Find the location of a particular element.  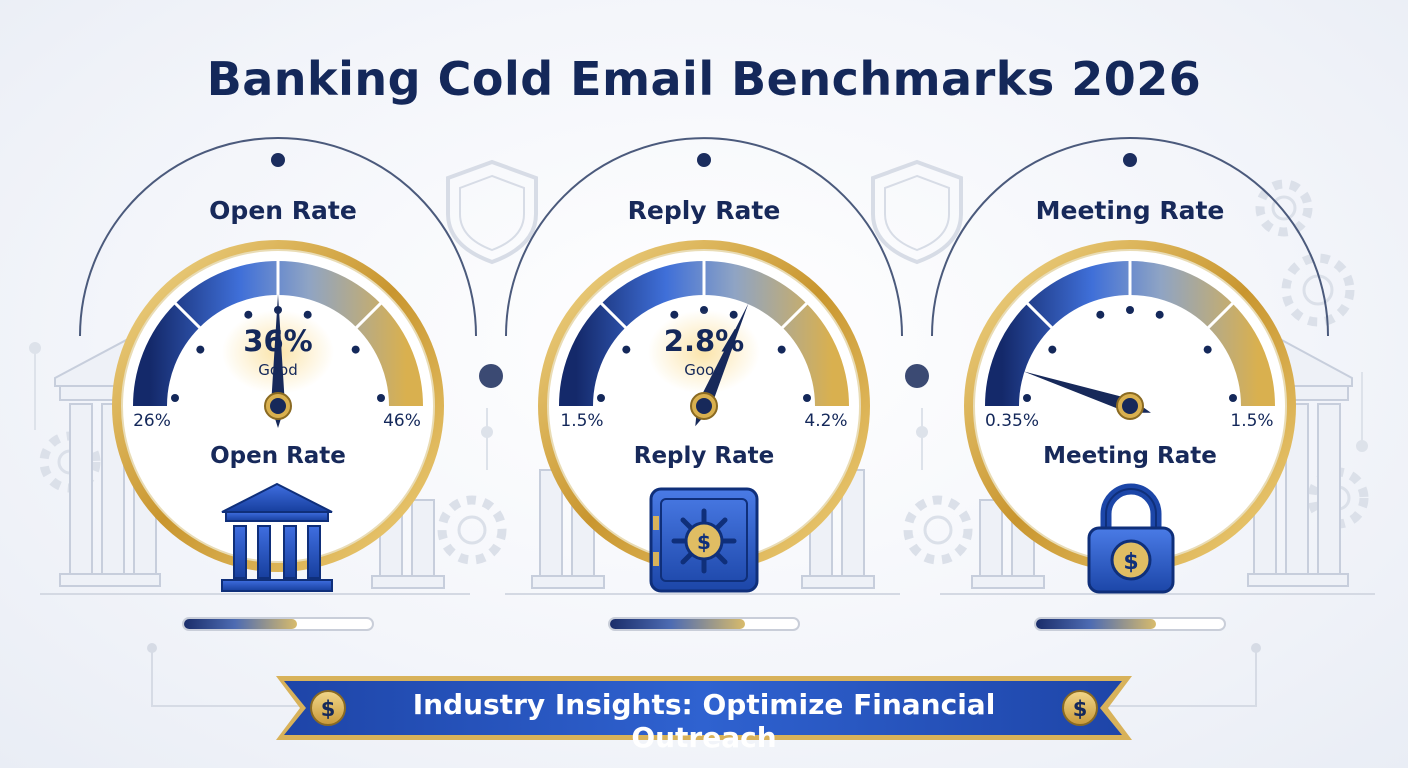

meeting-rate-max: 1.5% is located at coordinates (1252, 421).